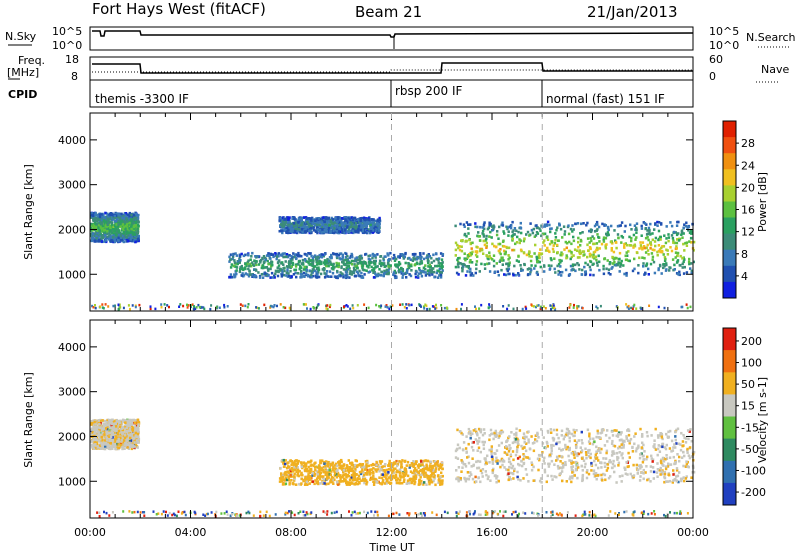  What do you see at coordinates (179, 9) in the screenshot?
I see `station-title: Fort Hays West (fitACF)` at bounding box center [179, 9].